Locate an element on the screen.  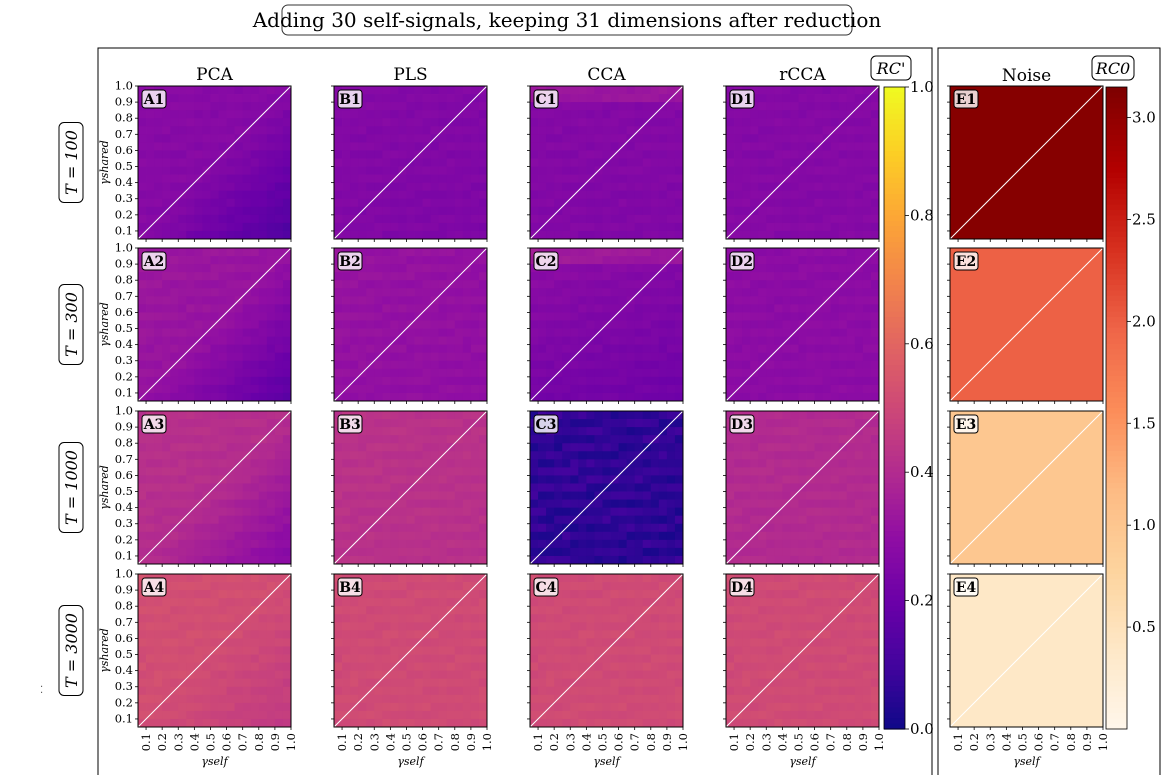
y-tick-label: 0.1 is located at coordinates (124, 555).